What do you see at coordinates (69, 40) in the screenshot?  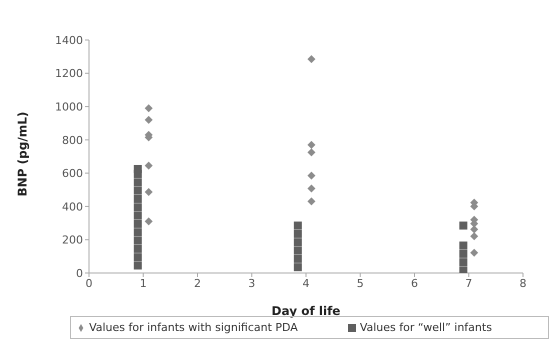 I see `y-tick-label: 1400` at bounding box center [69, 40].